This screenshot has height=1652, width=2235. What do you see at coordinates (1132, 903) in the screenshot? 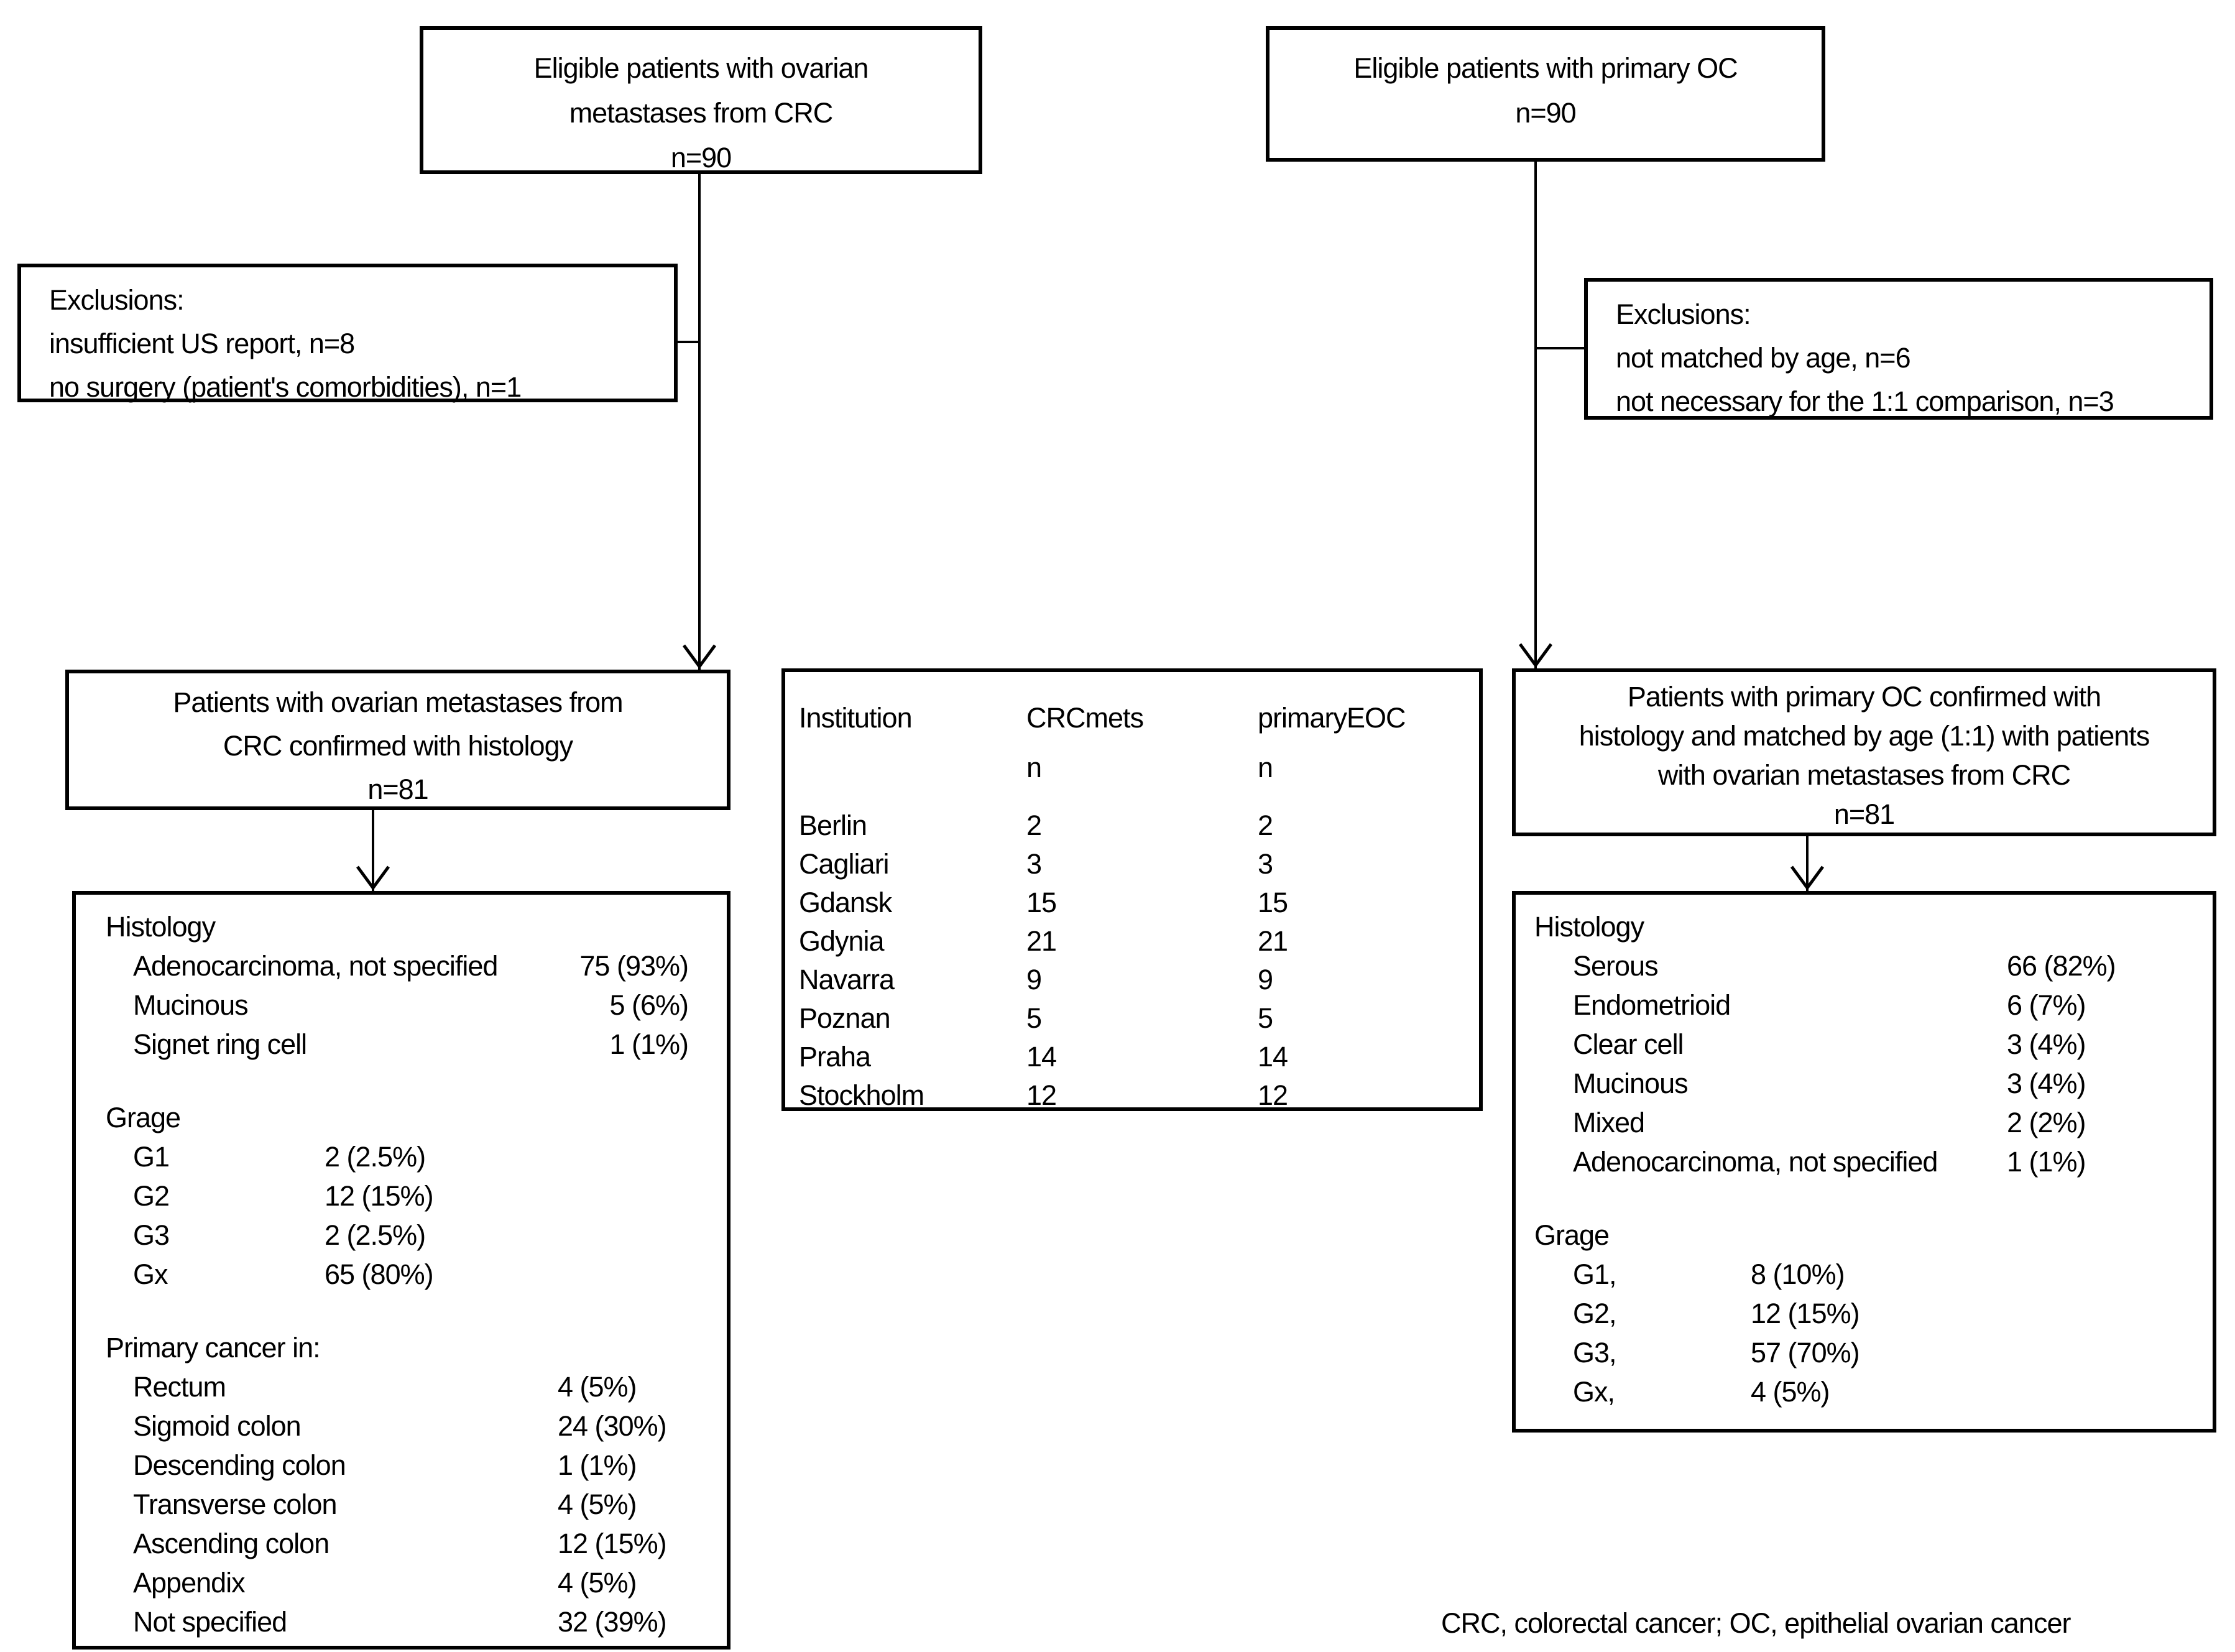
I see `table-row: Gdansk 15 15` at bounding box center [1132, 903].